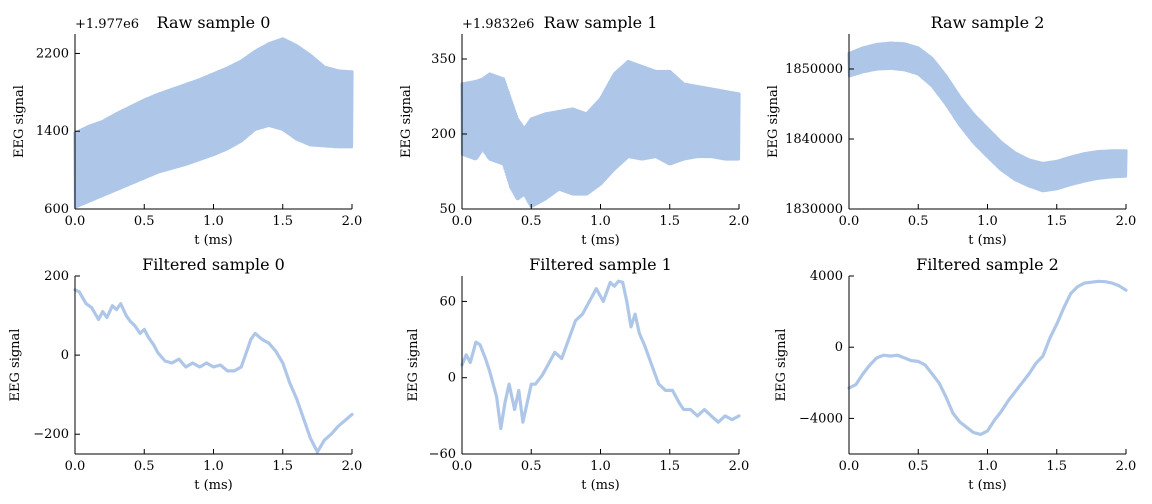 Image resolution: width=1152 pixels, height=504 pixels. What do you see at coordinates (107, 24) in the screenshot?
I see `axis-offset-label: +1.977e6` at bounding box center [107, 24].